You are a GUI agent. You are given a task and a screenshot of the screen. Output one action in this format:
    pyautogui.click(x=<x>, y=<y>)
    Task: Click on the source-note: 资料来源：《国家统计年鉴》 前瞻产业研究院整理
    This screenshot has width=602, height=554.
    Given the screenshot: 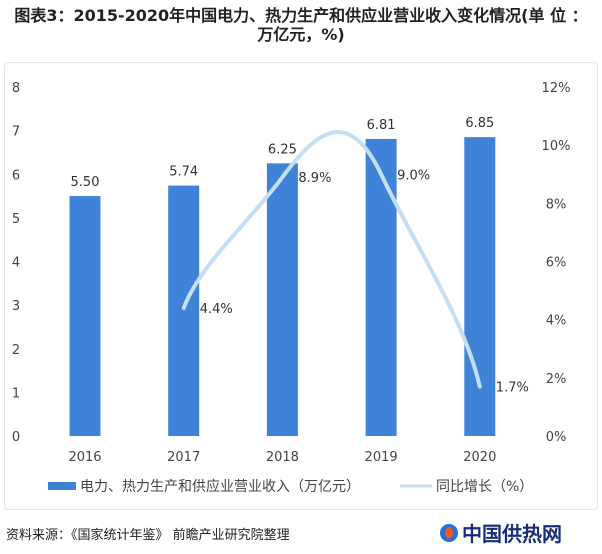 What is the action you would take?
    pyautogui.click(x=148, y=535)
    